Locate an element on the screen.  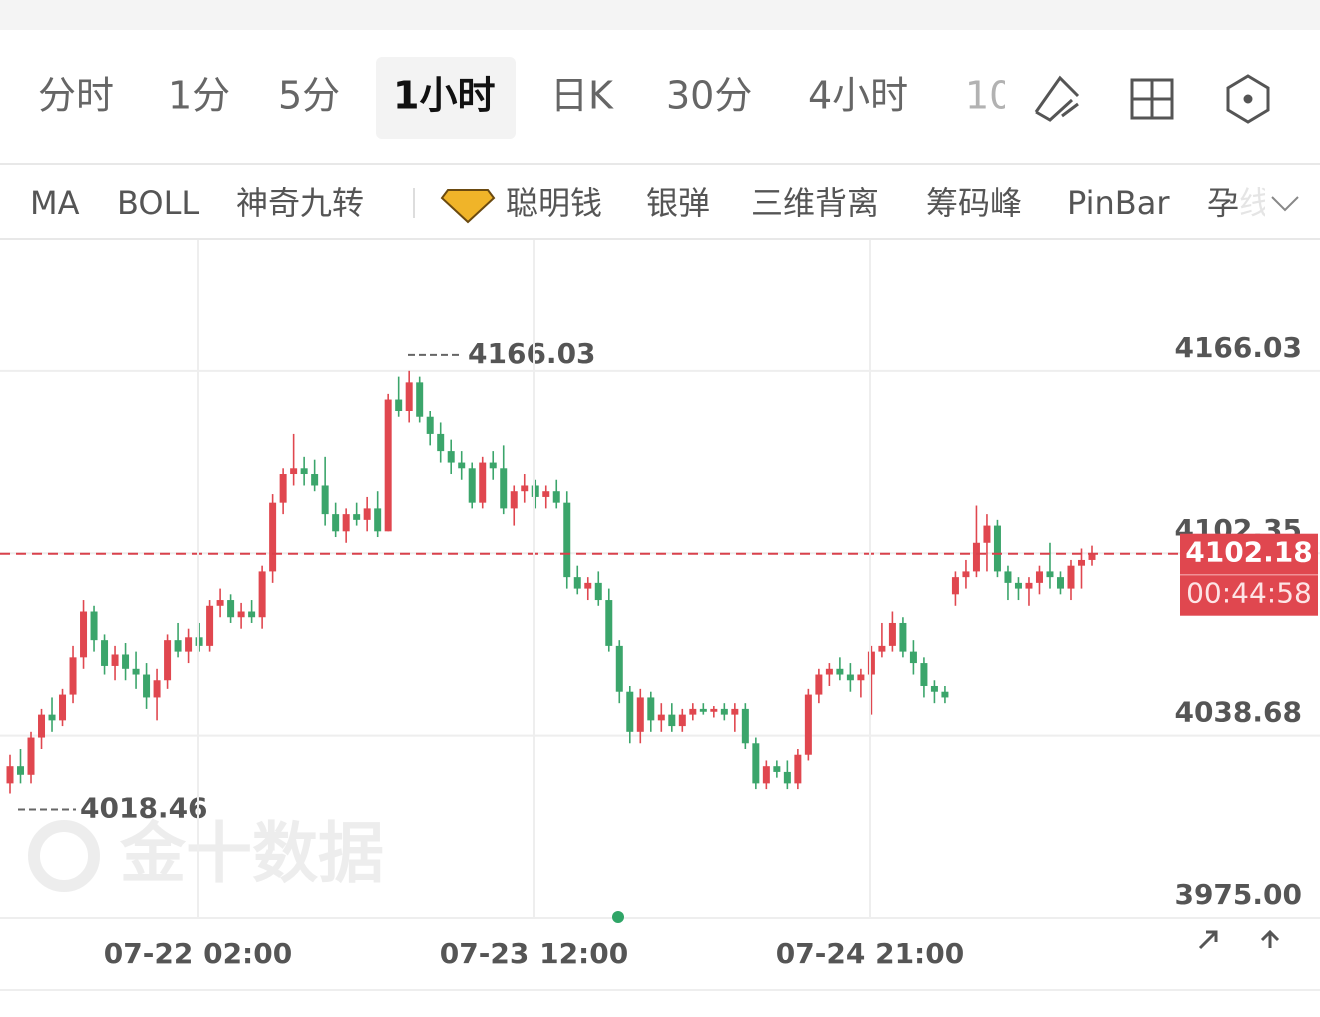
corner-icons is located at coordinates (1239, 939).